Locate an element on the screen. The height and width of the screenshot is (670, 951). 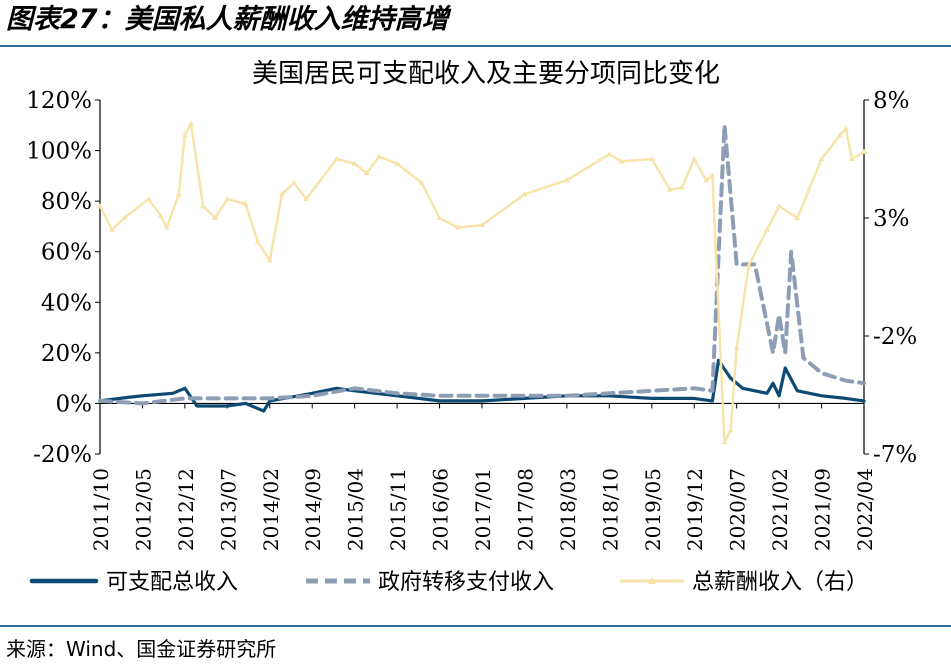
x-tick-label: 2014/09 is located at coordinates (313, 509).